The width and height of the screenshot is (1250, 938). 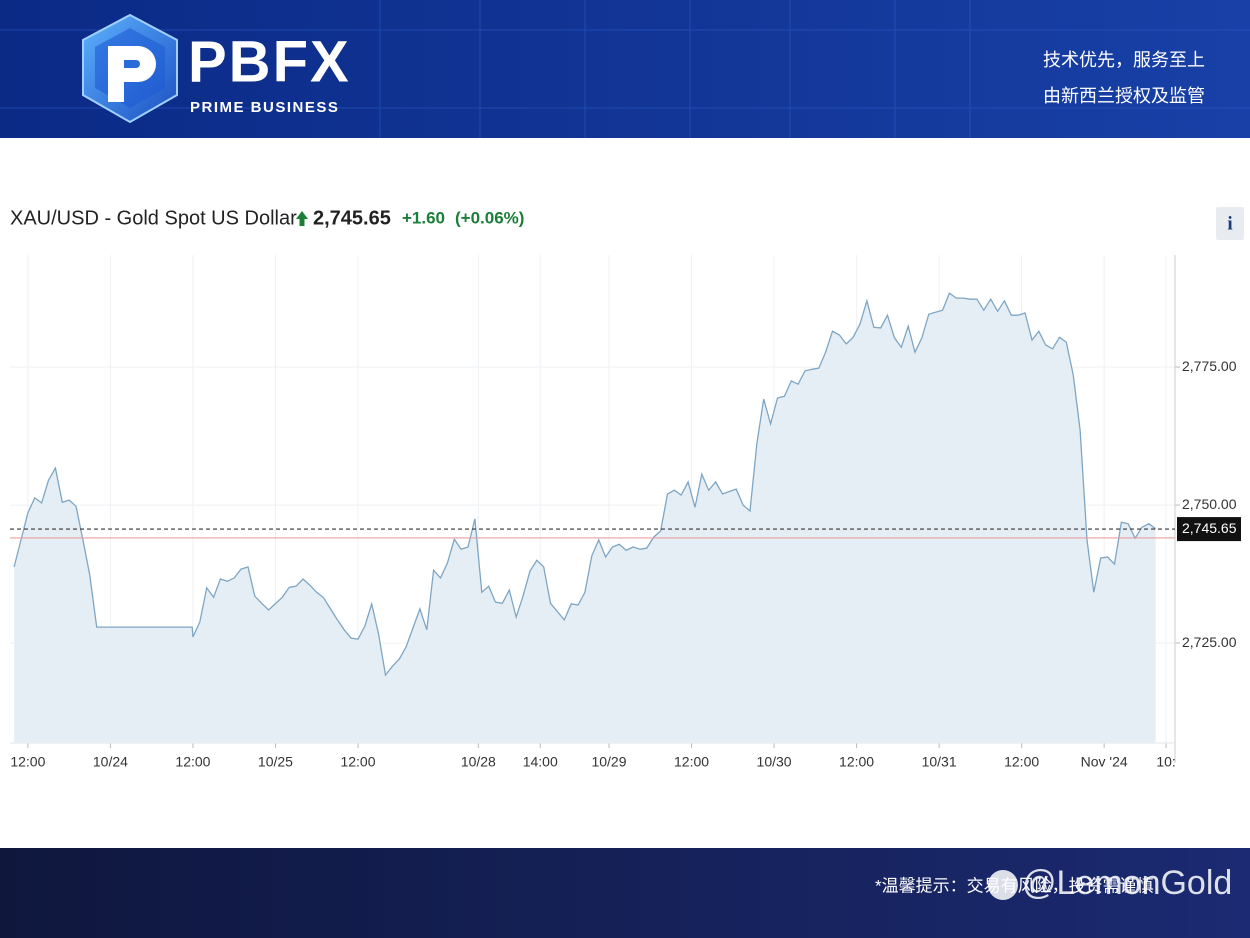 I want to click on y-tick-label: 2,750.00, so click(x=1209, y=504).